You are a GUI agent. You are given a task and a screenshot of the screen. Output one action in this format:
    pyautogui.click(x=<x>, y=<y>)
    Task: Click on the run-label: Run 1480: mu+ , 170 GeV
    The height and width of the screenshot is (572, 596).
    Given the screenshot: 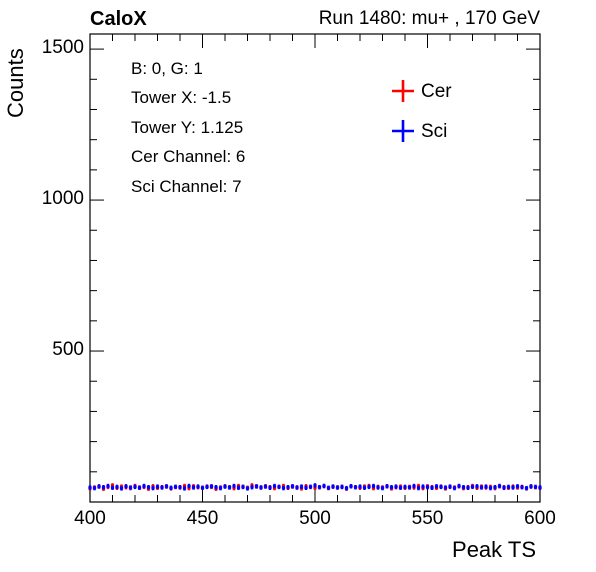 What is the action you would take?
    pyautogui.click(x=429, y=18)
    